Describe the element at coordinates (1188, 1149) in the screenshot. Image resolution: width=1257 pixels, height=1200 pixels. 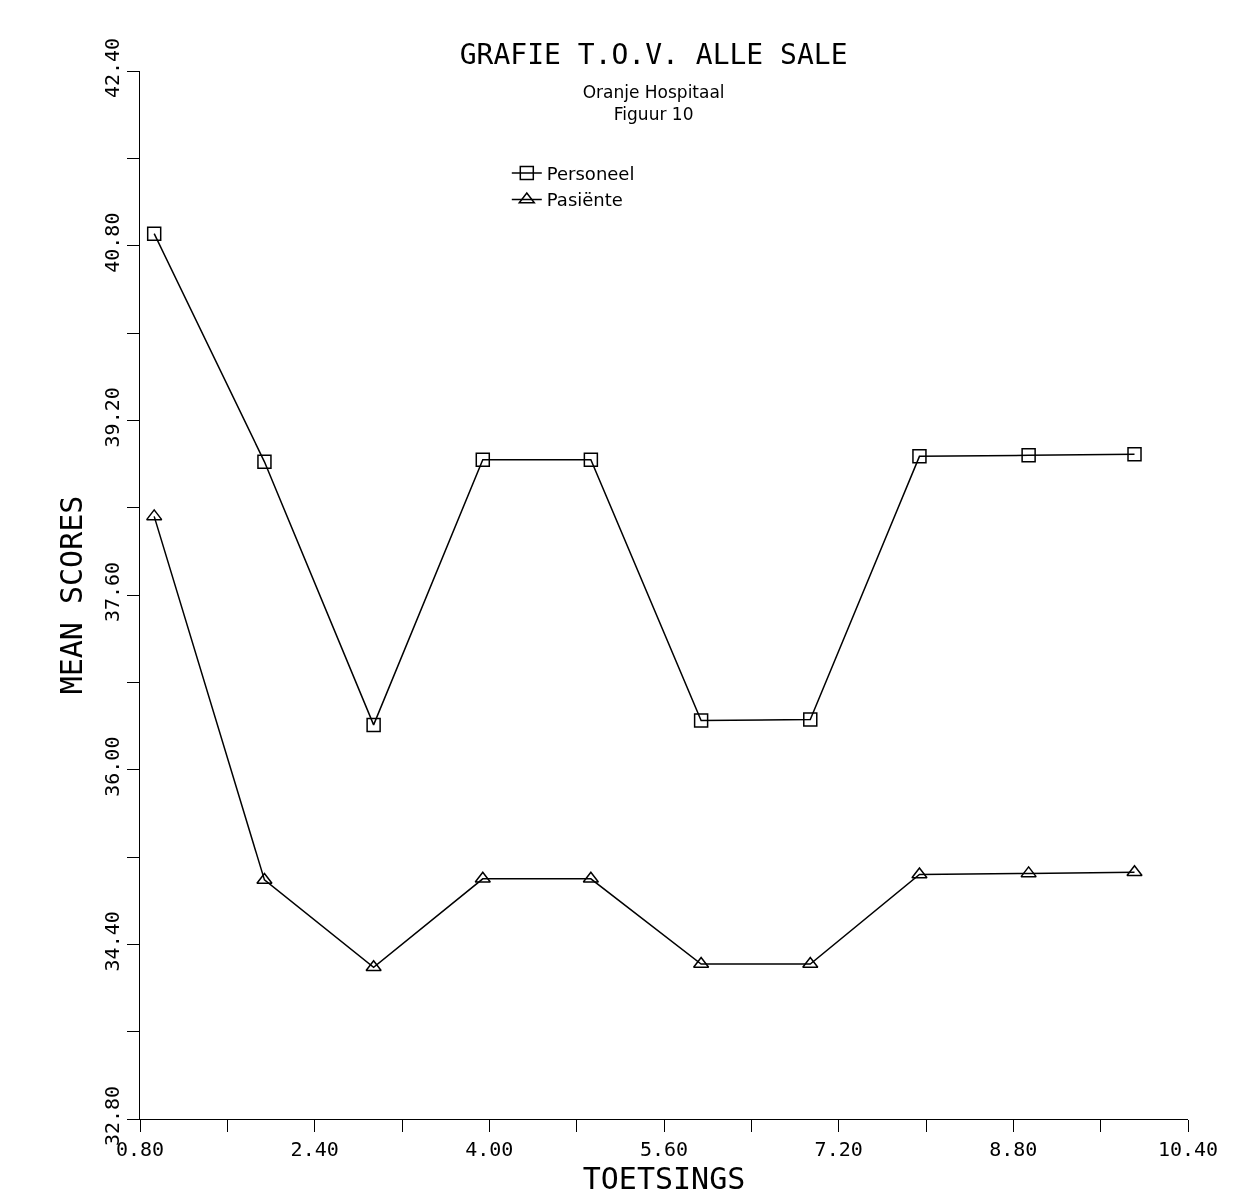
I see `x-tick-label: 10.40` at that location.